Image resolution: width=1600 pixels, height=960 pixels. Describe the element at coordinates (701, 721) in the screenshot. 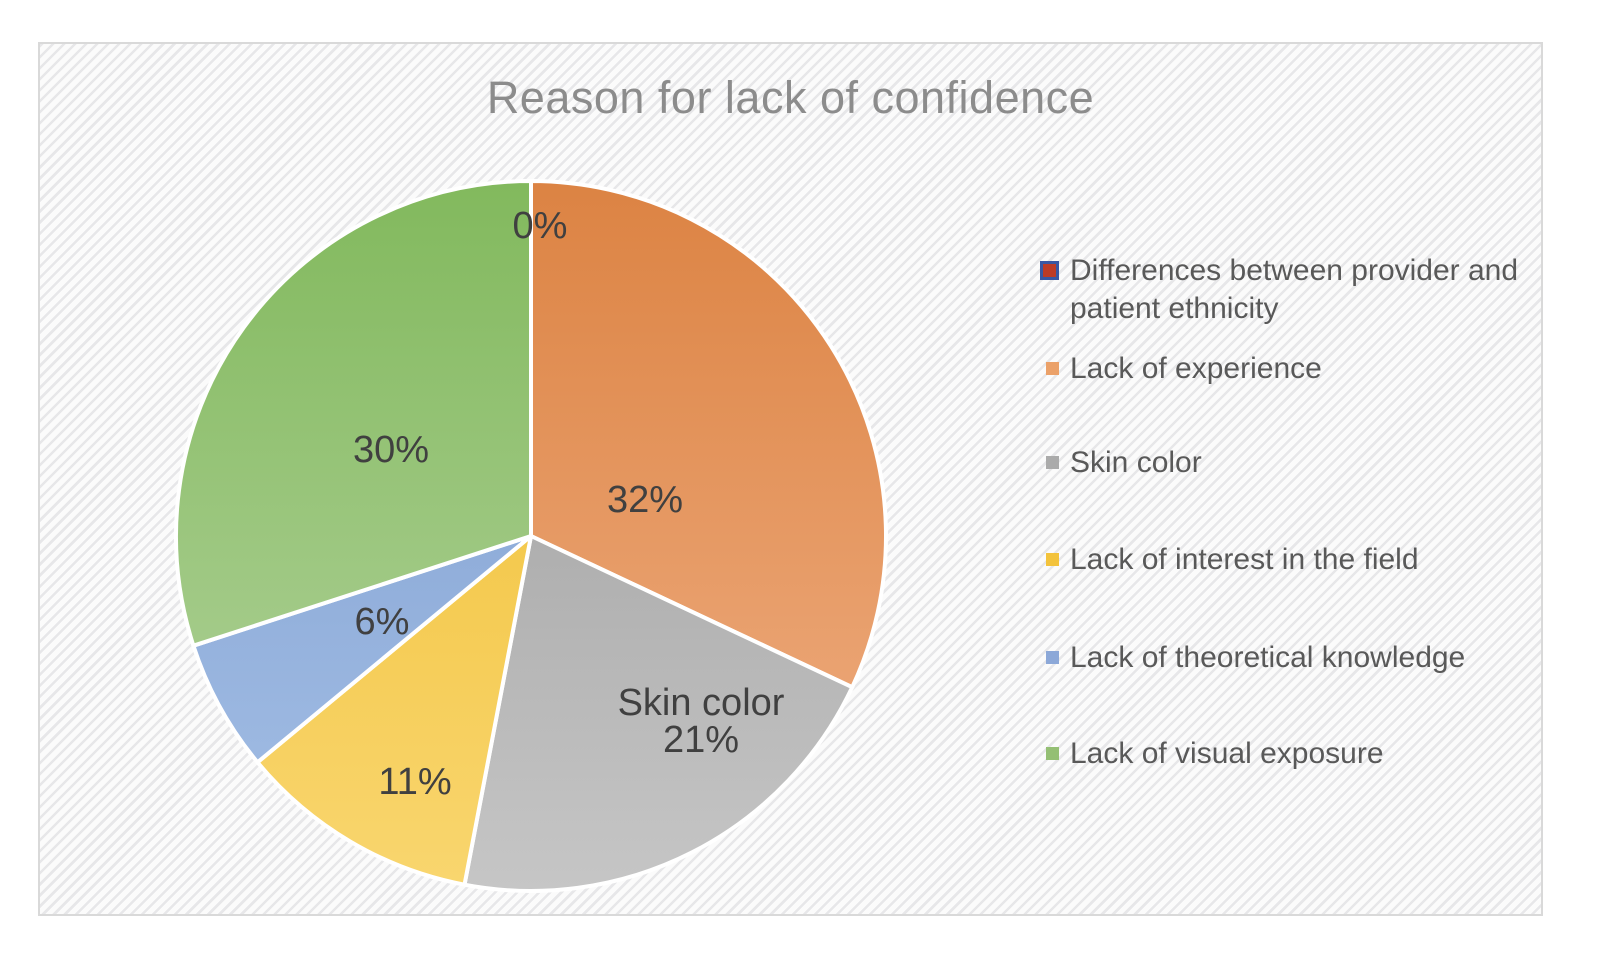

I see `data-label-2: Skin color 21%` at that location.